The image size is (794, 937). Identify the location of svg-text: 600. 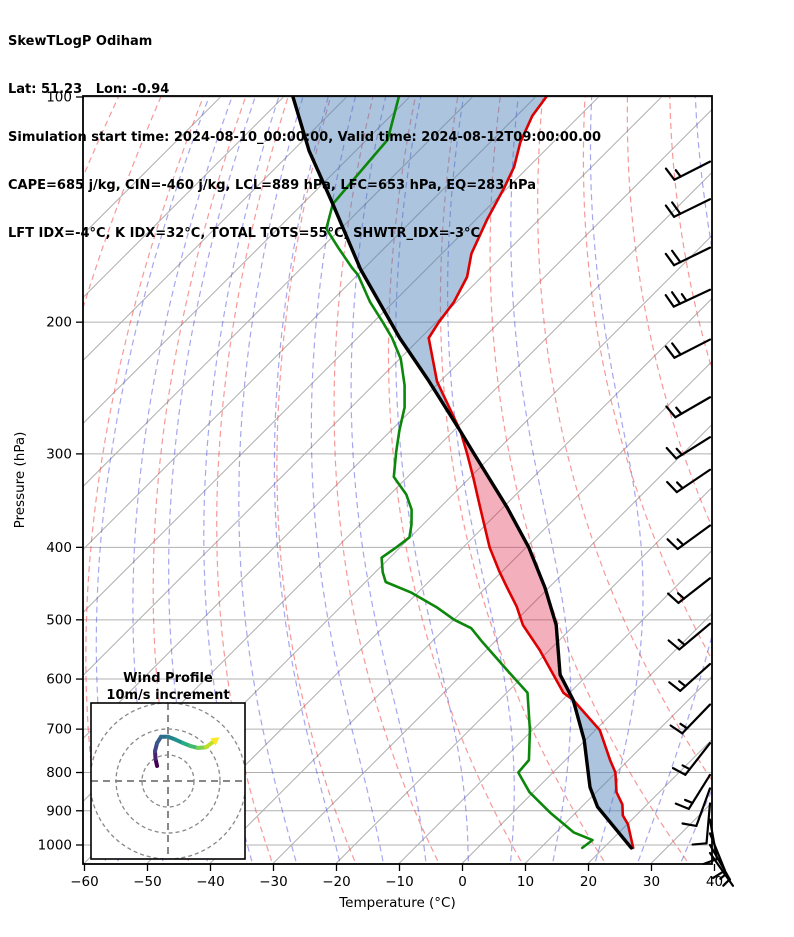
(59, 680).